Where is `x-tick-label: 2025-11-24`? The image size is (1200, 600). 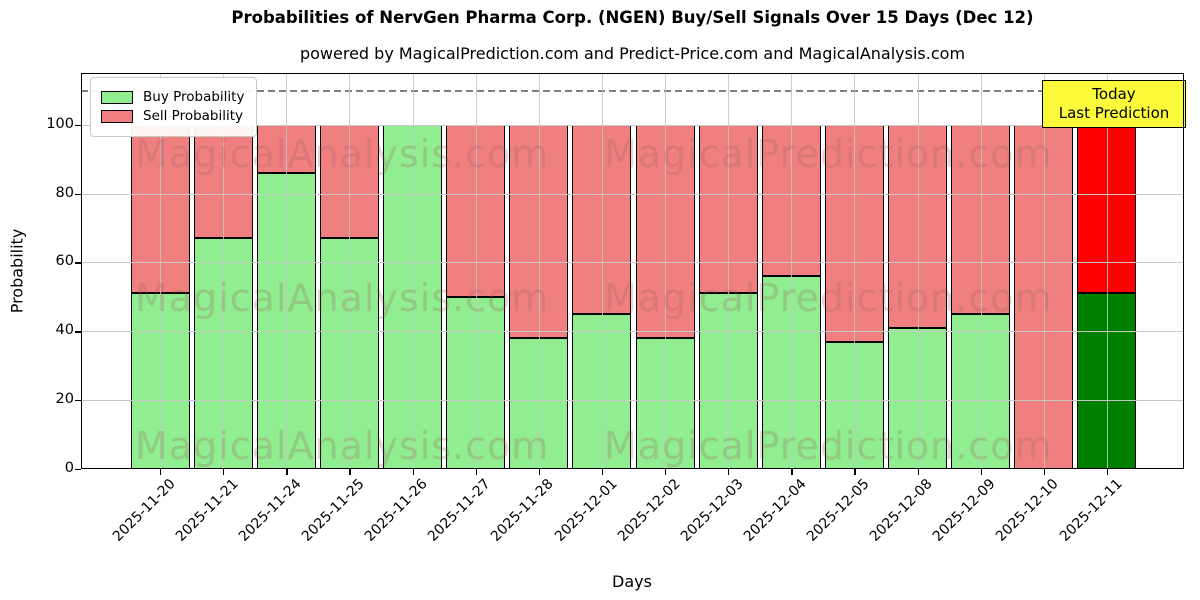
x-tick-label: 2025-11-24 is located at coordinates (270, 510).